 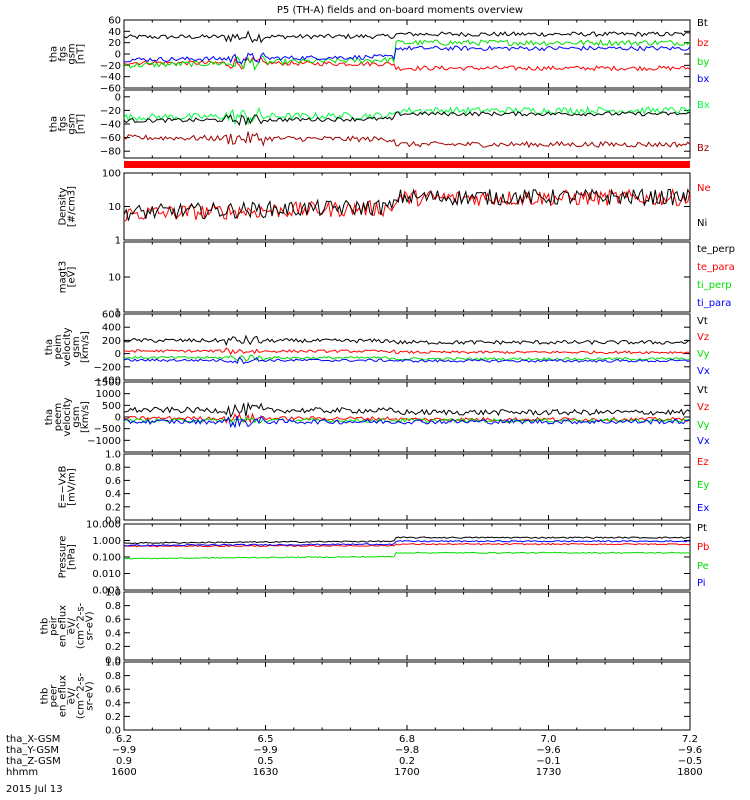 I want to click on series-line-ne, so click(x=407, y=205).